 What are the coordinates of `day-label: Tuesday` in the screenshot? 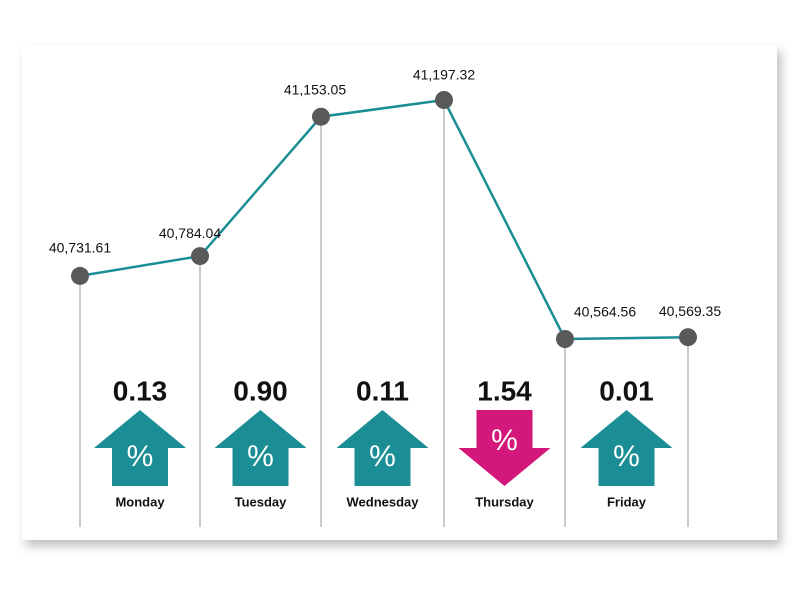 It's located at (261, 501).